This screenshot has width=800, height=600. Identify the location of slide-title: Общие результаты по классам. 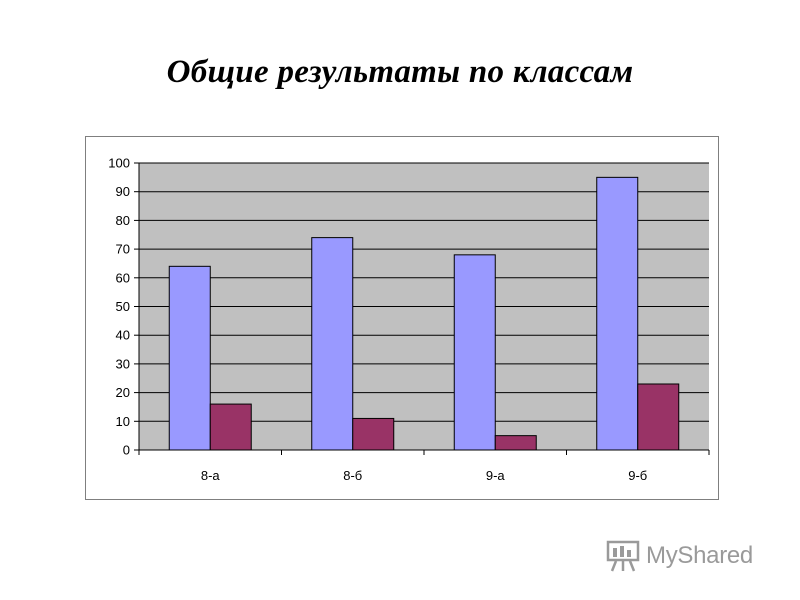
(400, 72).